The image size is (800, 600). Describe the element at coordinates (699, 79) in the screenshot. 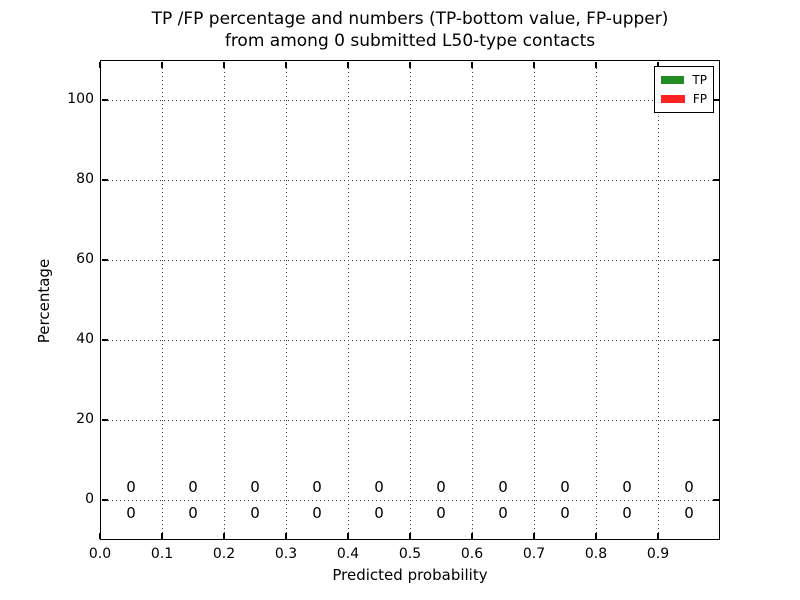

I see `legend-label-tp: TP` at that location.